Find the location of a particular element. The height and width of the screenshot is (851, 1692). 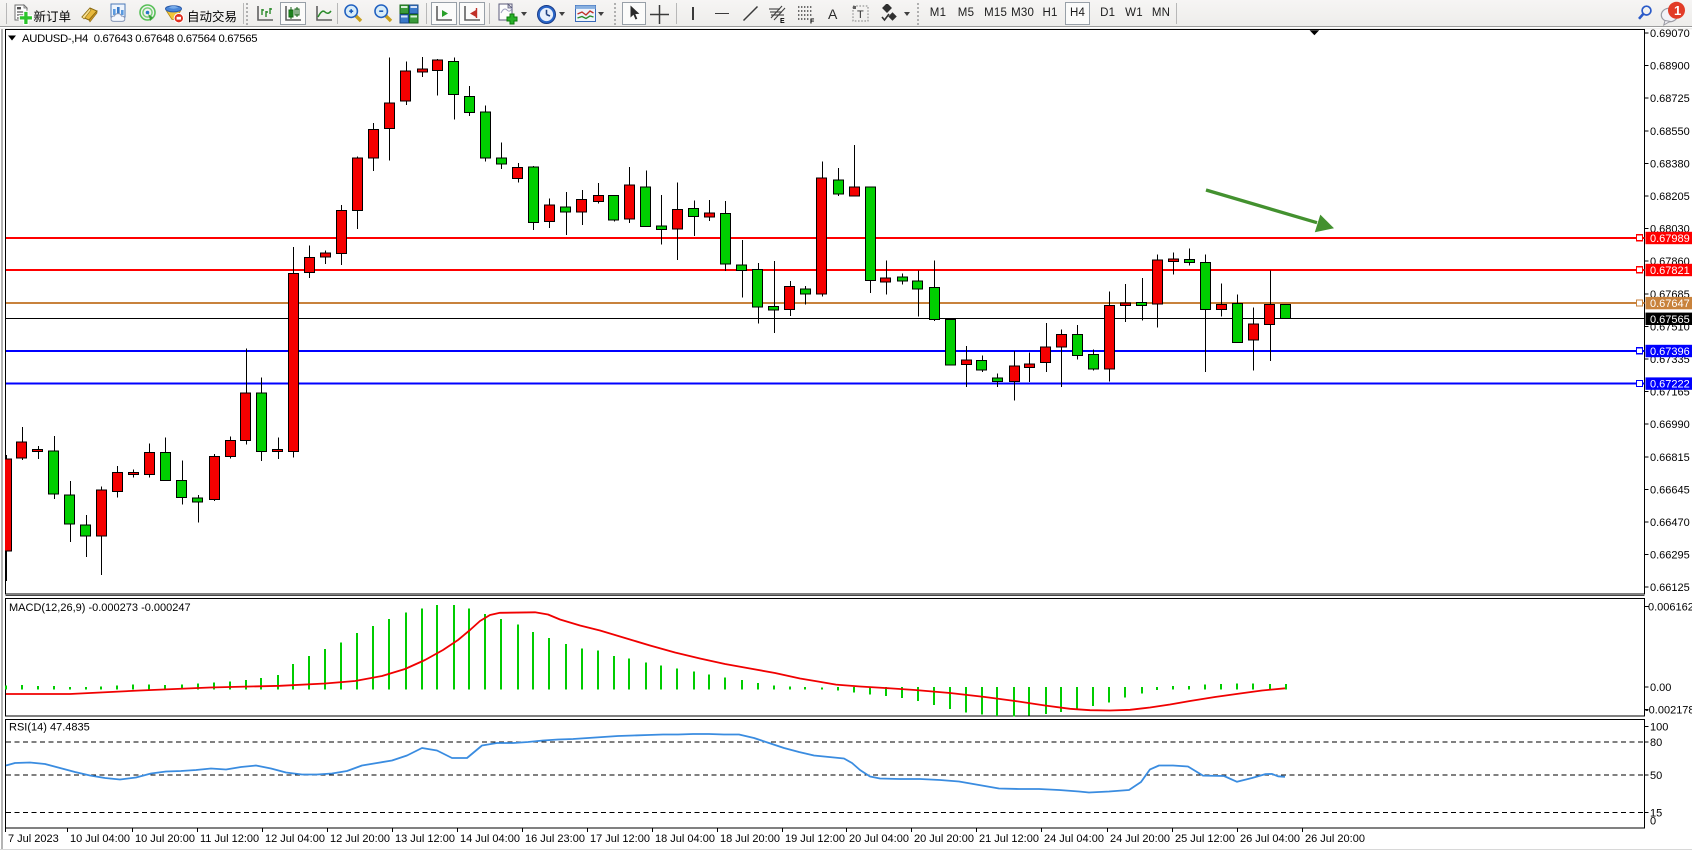

svg-text: 0.68725 is located at coordinates (1670, 99).